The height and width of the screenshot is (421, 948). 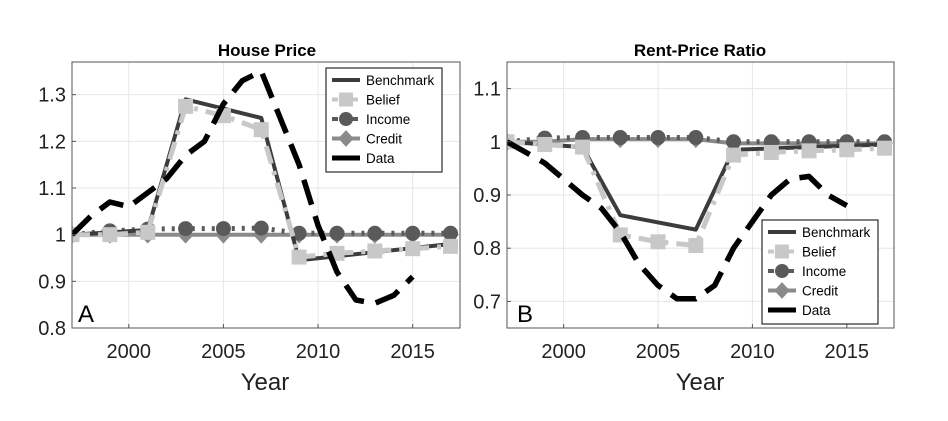 What do you see at coordinates (487, 302) in the screenshot?
I see `y-tick-label: 0.7` at bounding box center [487, 302].